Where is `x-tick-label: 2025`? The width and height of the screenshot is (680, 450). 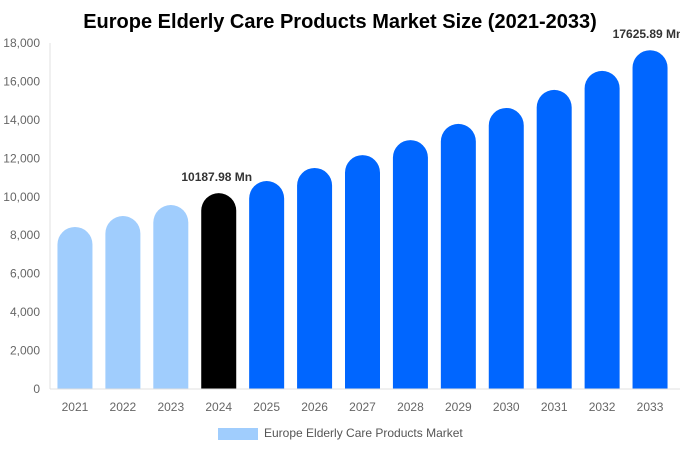 x-tick-label: 2025 is located at coordinates (266, 407).